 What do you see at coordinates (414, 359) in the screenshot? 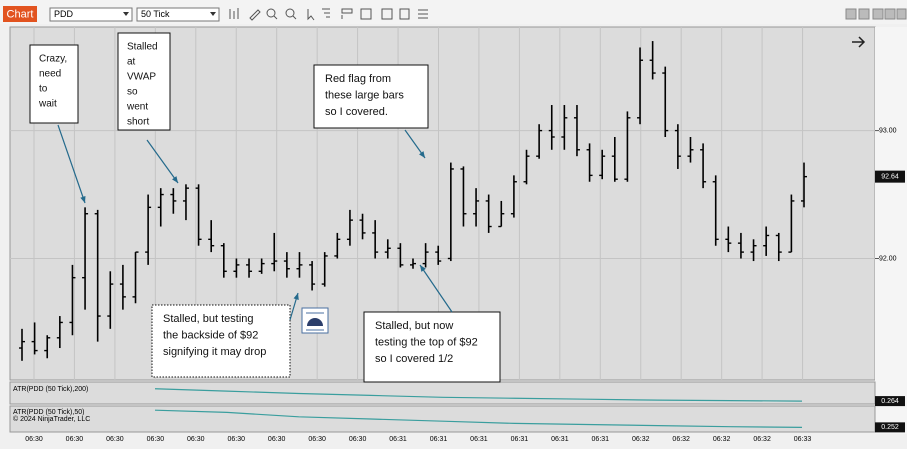
I see `annotation-text: so I covered 1/2` at bounding box center [414, 359].